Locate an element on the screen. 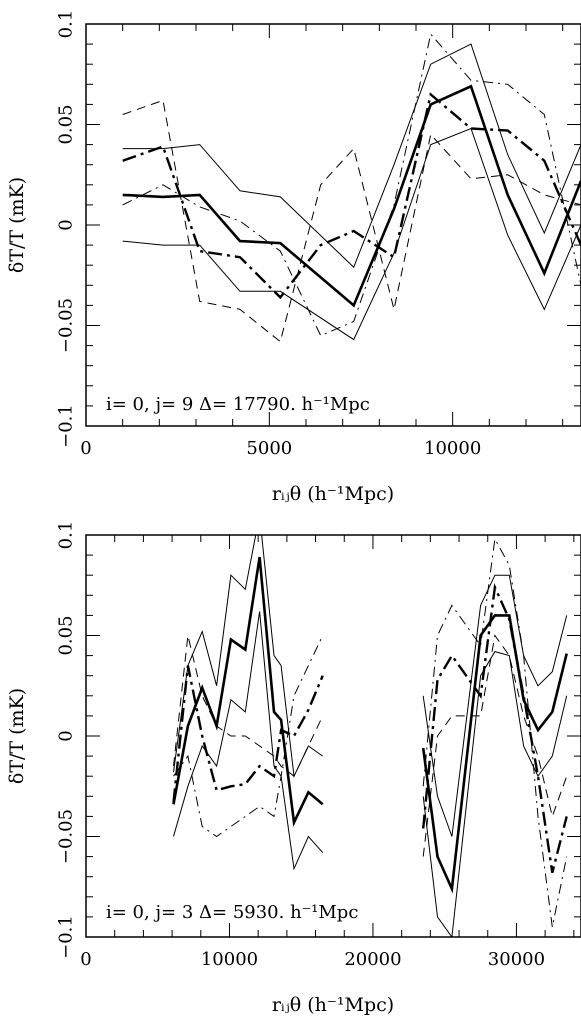  xlabel-bottom: rᵢⱼθ (h⁻¹Mpc) is located at coordinates (333, 1005).